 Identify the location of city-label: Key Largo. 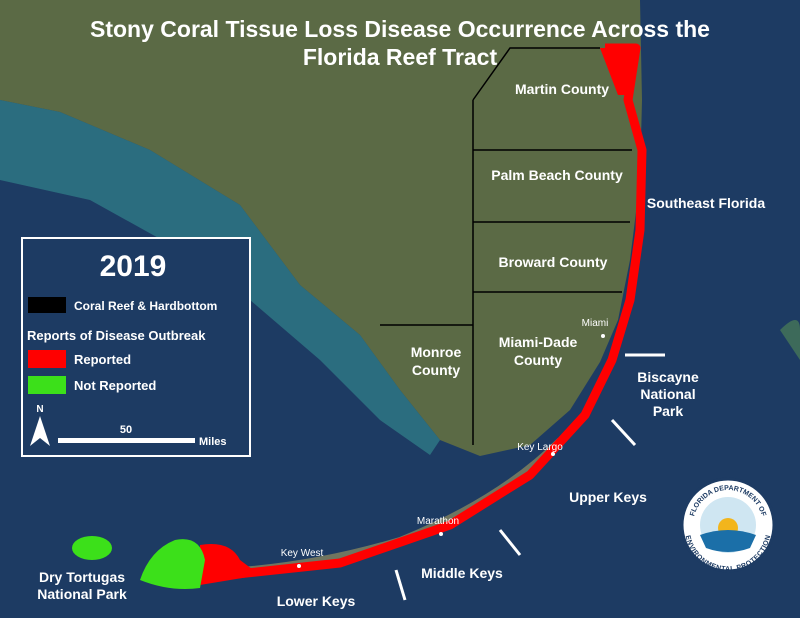
(540, 447).